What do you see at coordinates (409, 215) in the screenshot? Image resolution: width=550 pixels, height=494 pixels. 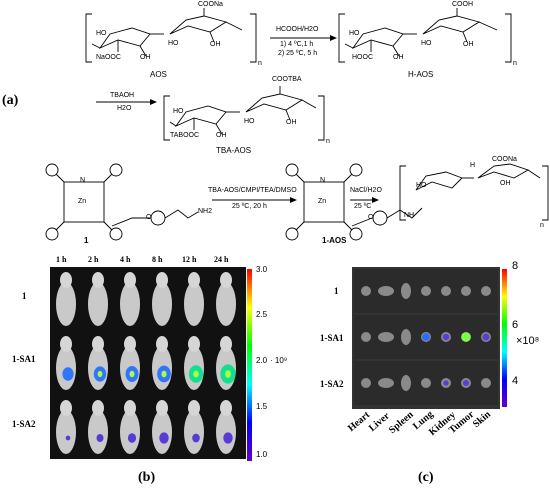 I see `pc2-nh: NH` at bounding box center [409, 215].